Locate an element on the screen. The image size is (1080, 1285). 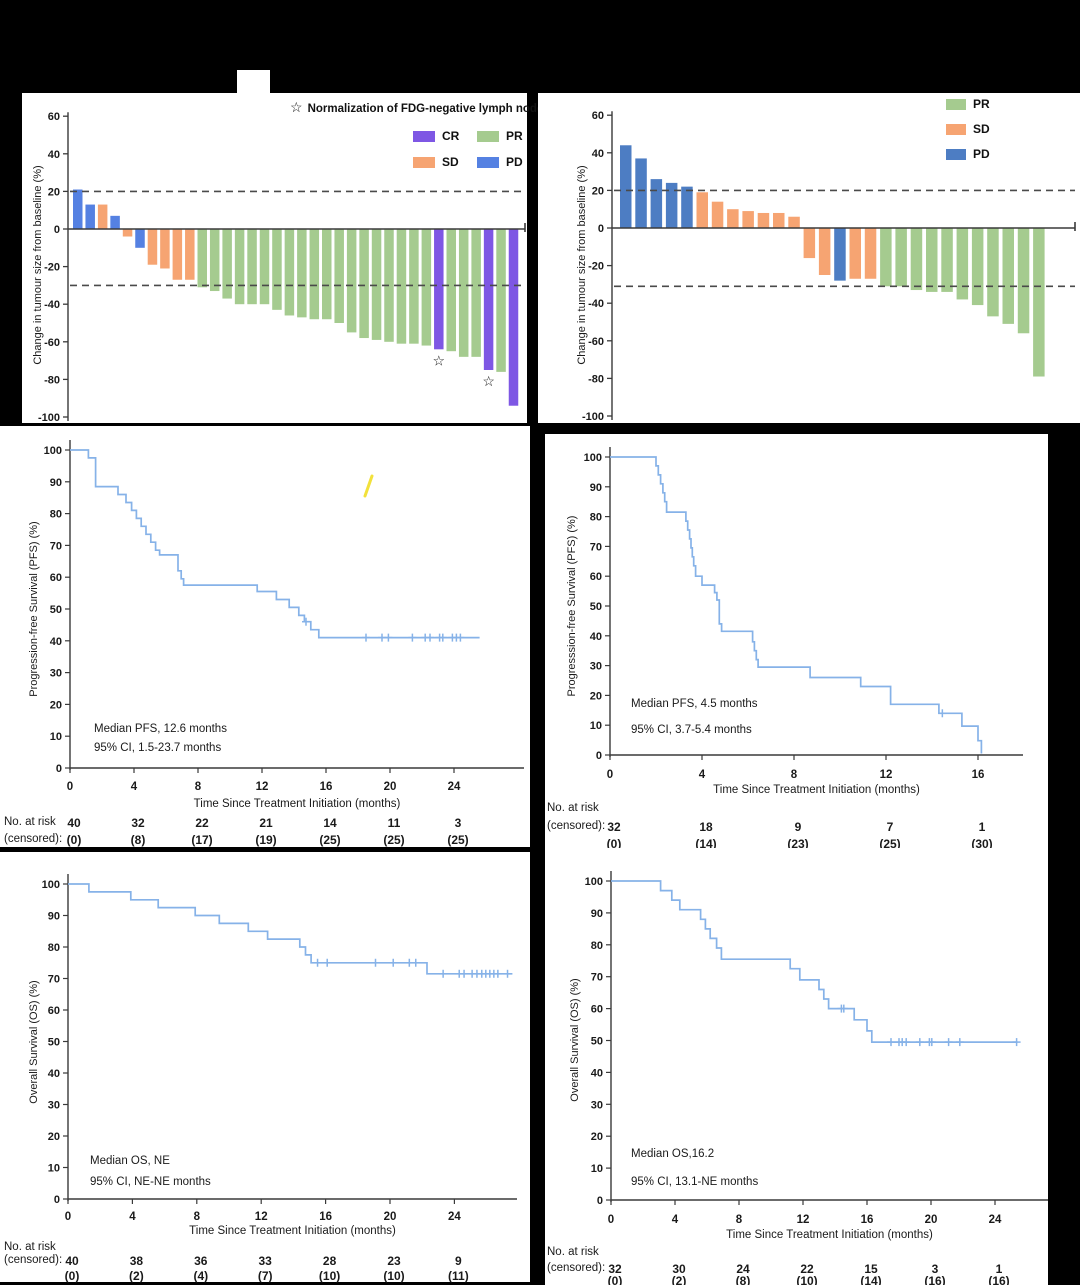
median-annotation: Median OS, NE is located at coordinates (130, 1161).